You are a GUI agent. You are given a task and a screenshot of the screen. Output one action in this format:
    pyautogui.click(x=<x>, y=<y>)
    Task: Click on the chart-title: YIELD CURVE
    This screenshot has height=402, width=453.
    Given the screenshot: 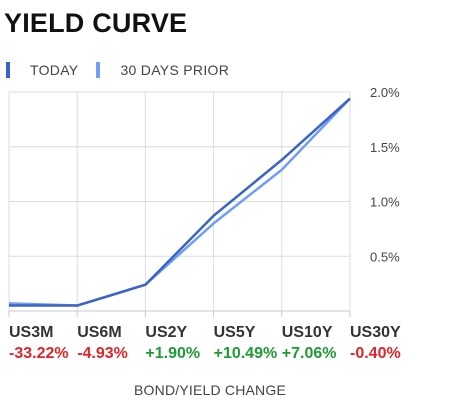 What is the action you would take?
    pyautogui.click(x=96, y=23)
    